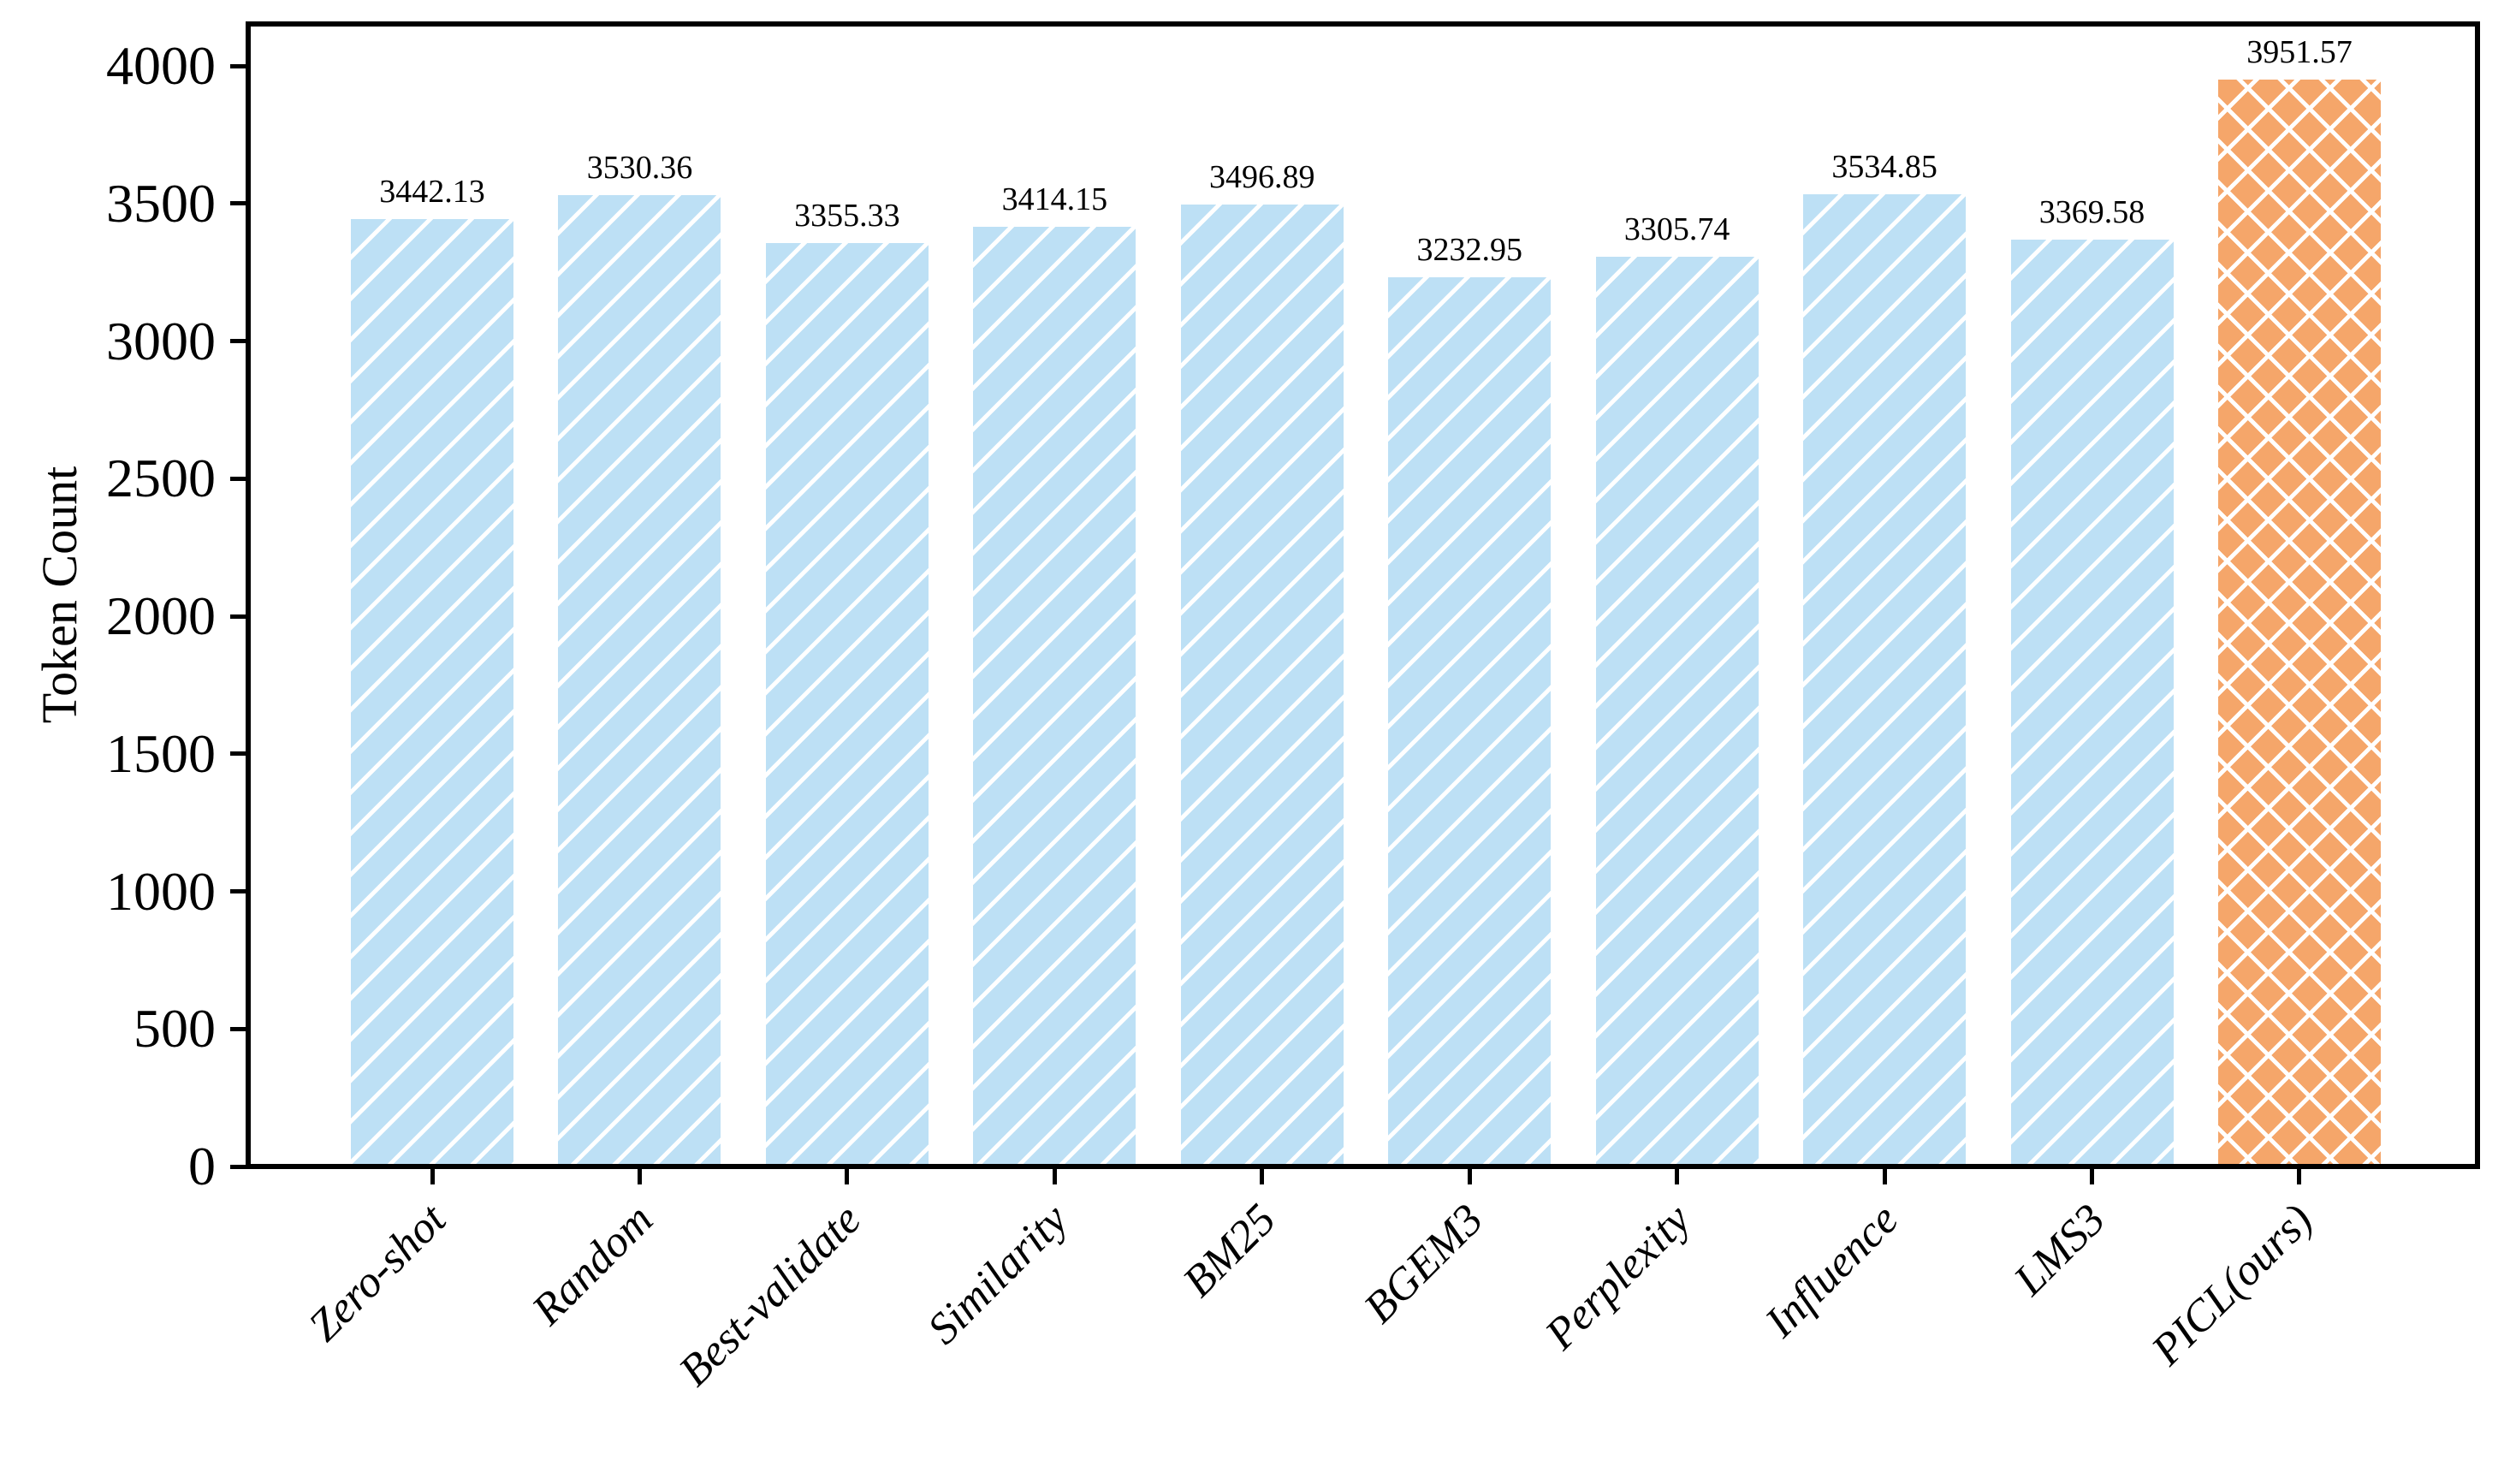 Image resolution: width=2510 pixels, height=1484 pixels. Describe the element at coordinates (161, 479) in the screenshot. I see `y-tick-label: 2500` at that location.